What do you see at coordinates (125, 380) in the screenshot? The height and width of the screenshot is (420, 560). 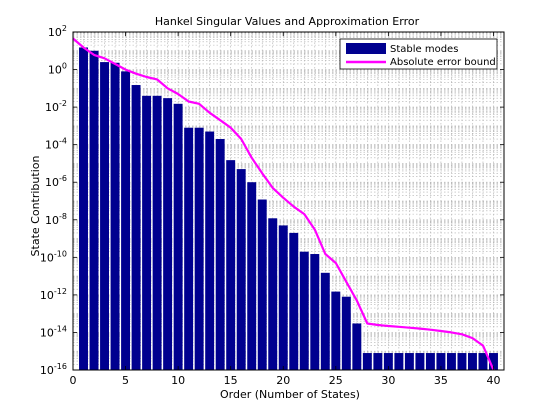 I see `x-tick-label: 5` at bounding box center [125, 380].